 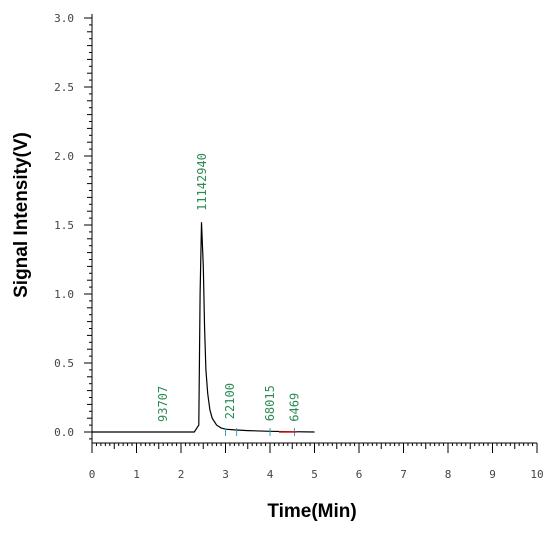 I want to click on y-tick-label: 3.0, so click(x=64, y=18).